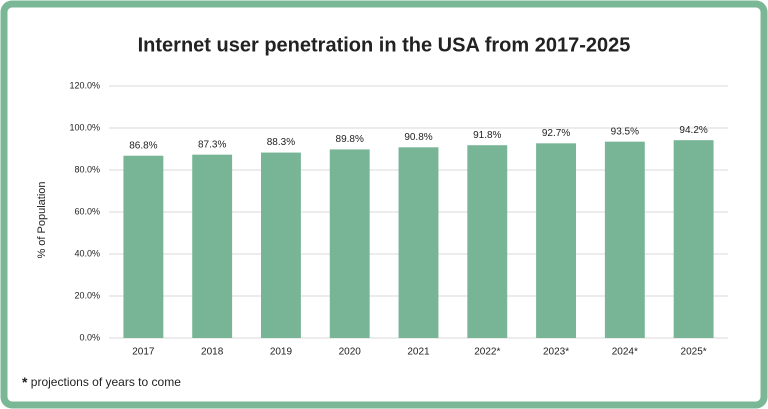 This screenshot has height=409, width=768. What do you see at coordinates (556, 133) in the screenshot?
I see `value-label: 92.7%` at bounding box center [556, 133].